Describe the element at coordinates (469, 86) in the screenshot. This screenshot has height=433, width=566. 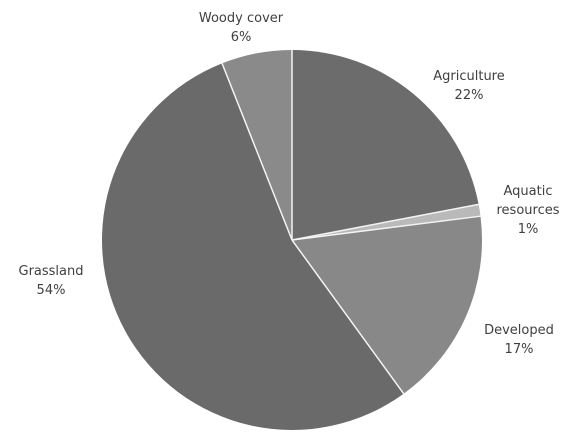
I see `label-agriculture: Agriculture 22%` at that location.